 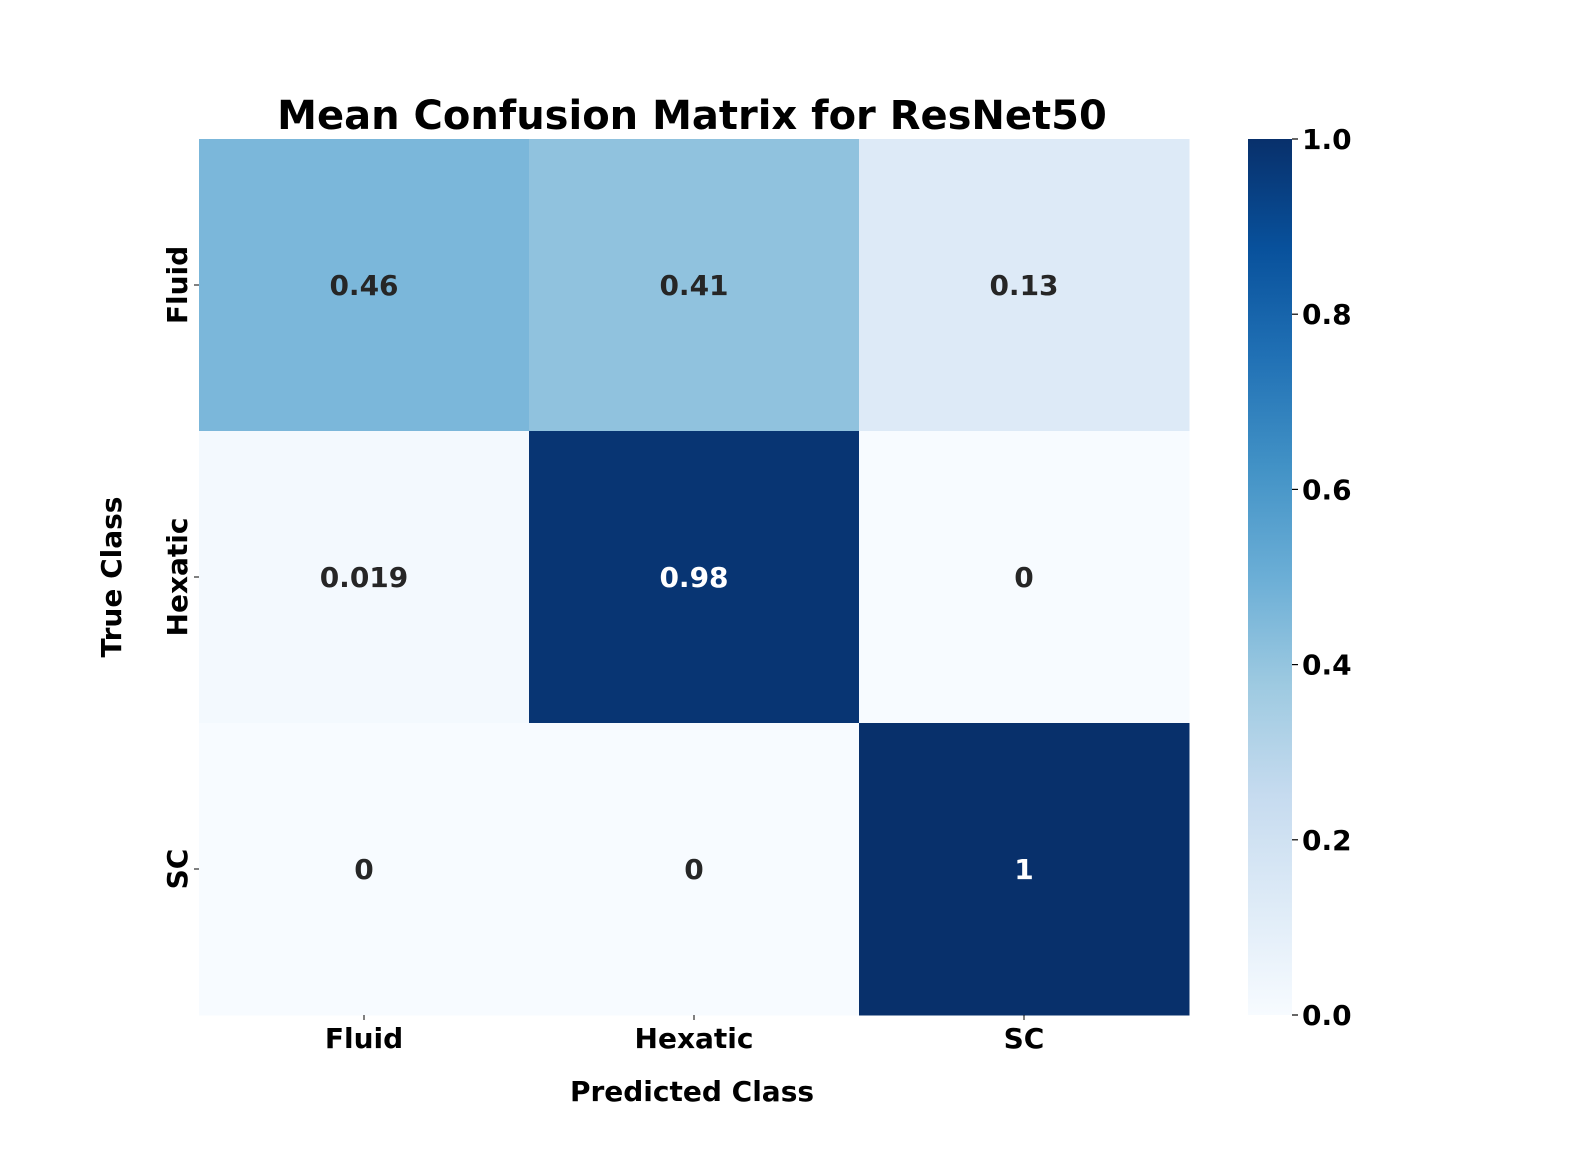 I want to click on cell-annotation-1-2: 0, so click(x=1023, y=577).